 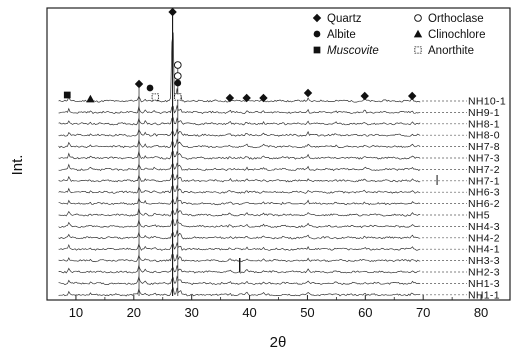 I want to click on sample-label: NH10-1, so click(x=487, y=102).